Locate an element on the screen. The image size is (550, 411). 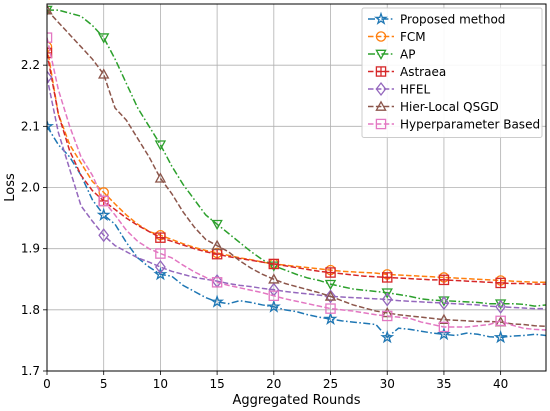
x-tick-label: 20 is located at coordinates (273, 384).